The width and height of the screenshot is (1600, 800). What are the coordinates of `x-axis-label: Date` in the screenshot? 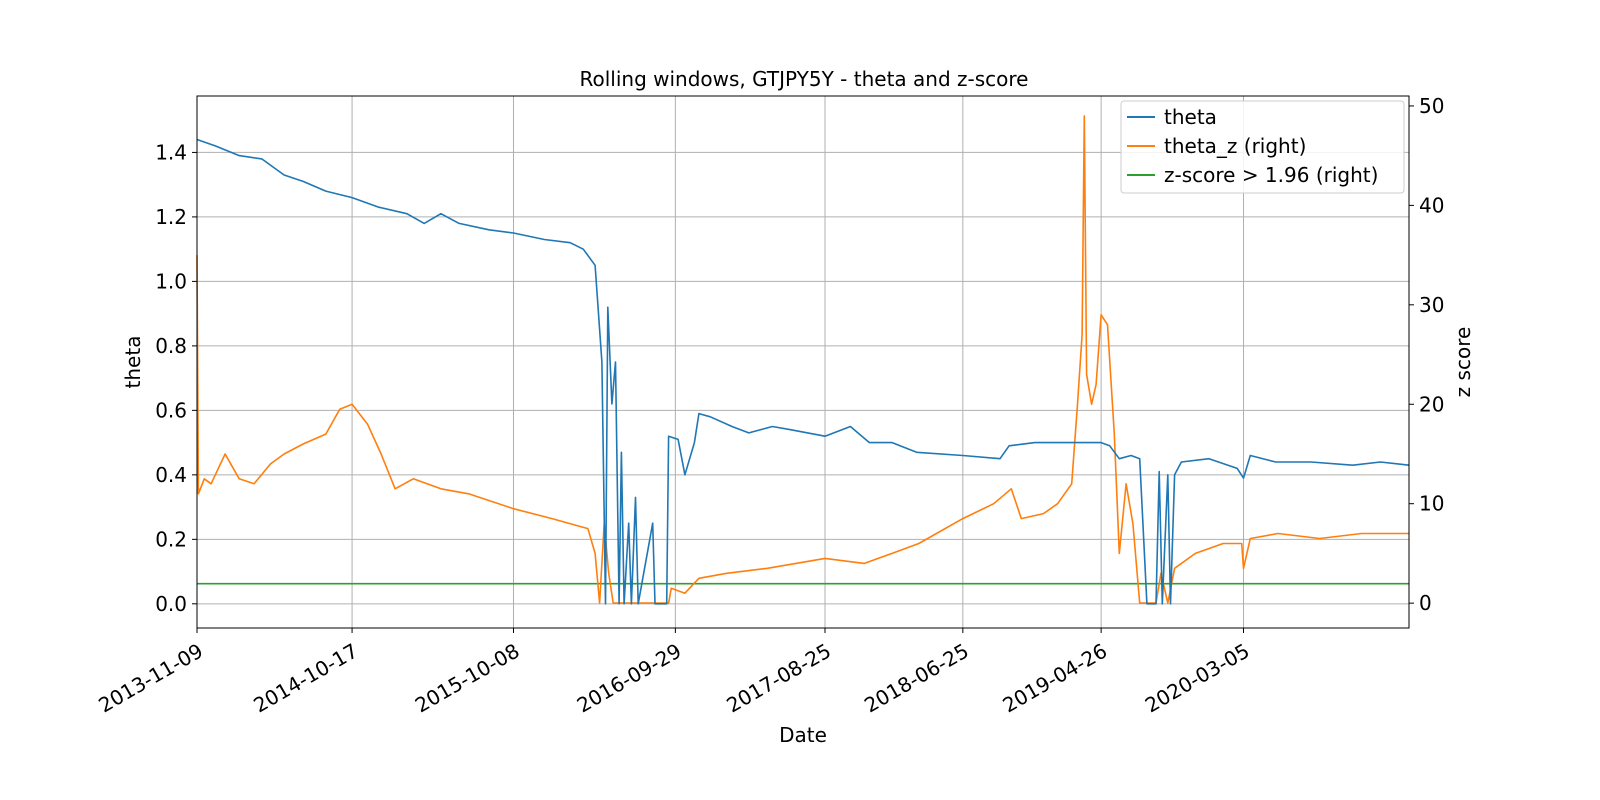 It's located at (803, 735).